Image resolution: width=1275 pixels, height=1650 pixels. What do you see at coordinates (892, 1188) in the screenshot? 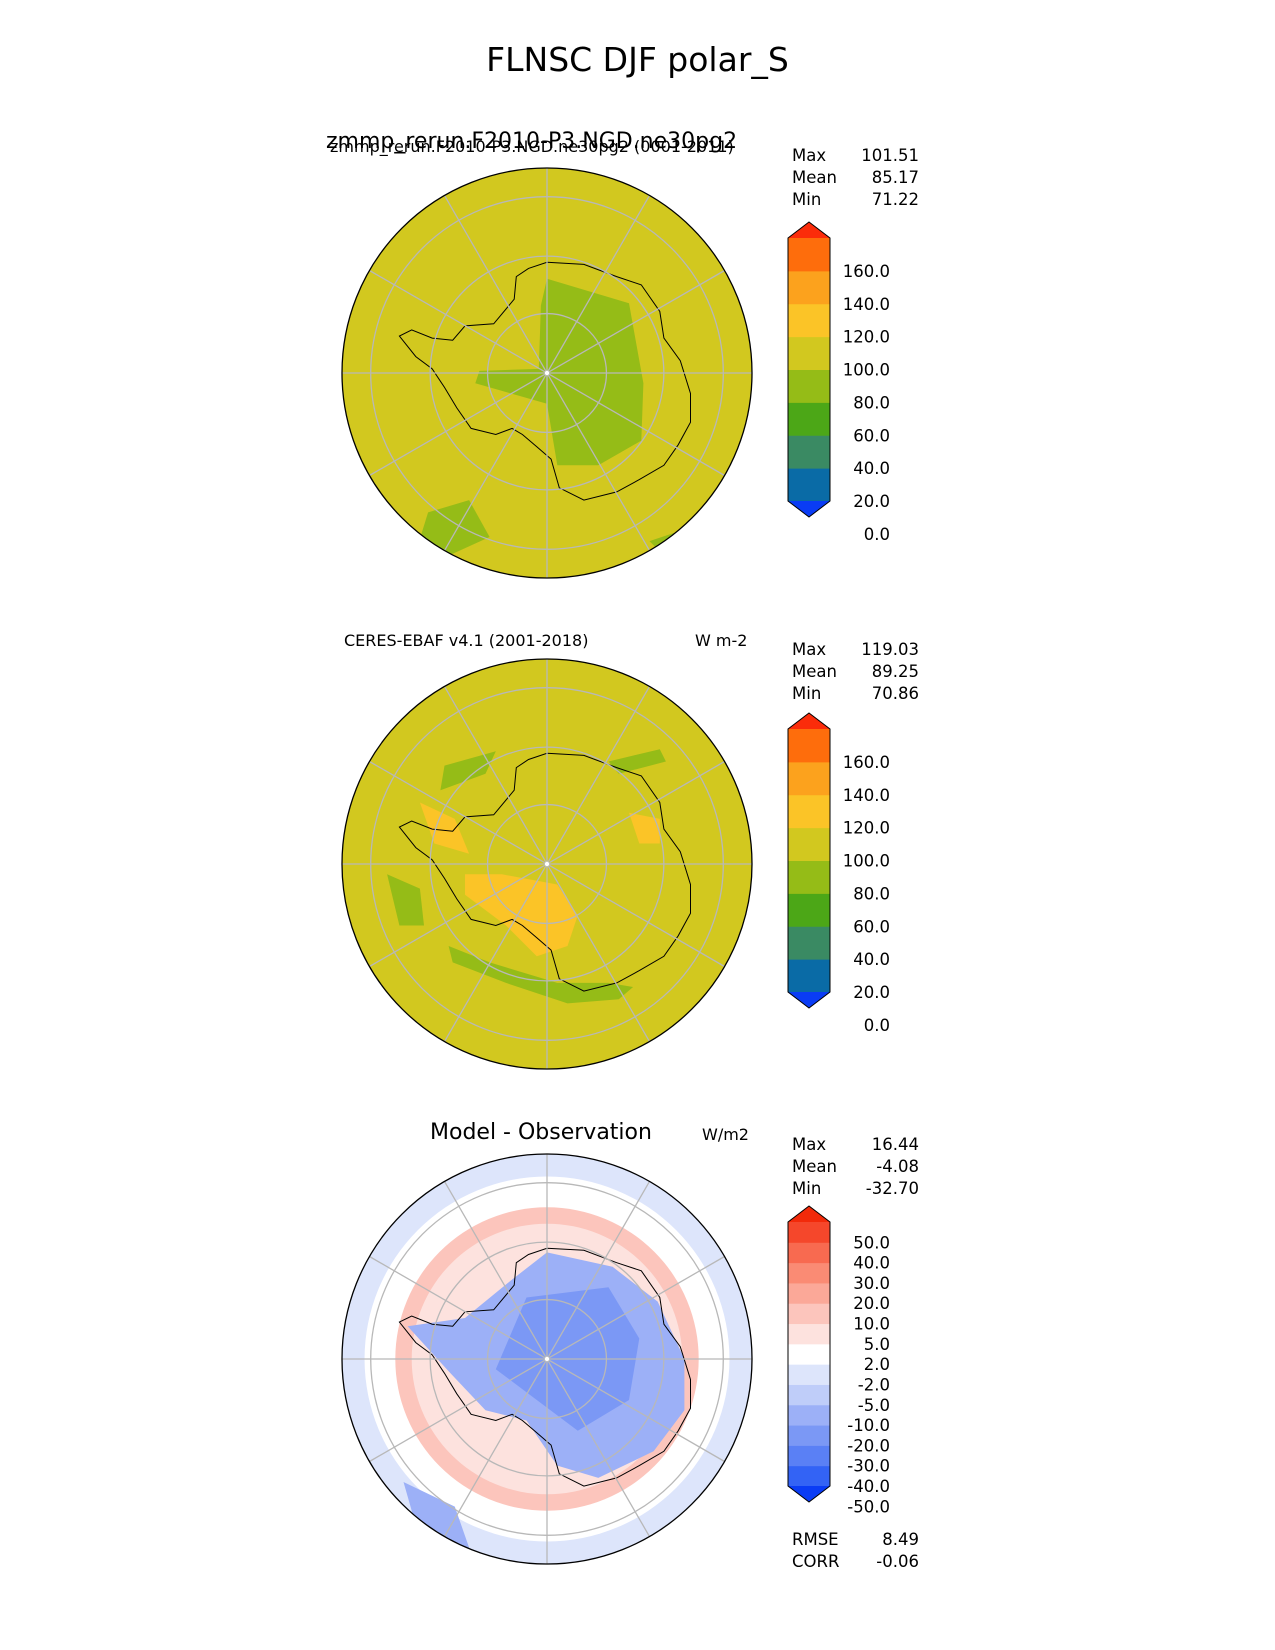
I see `stat-value: -32.70` at bounding box center [892, 1188].